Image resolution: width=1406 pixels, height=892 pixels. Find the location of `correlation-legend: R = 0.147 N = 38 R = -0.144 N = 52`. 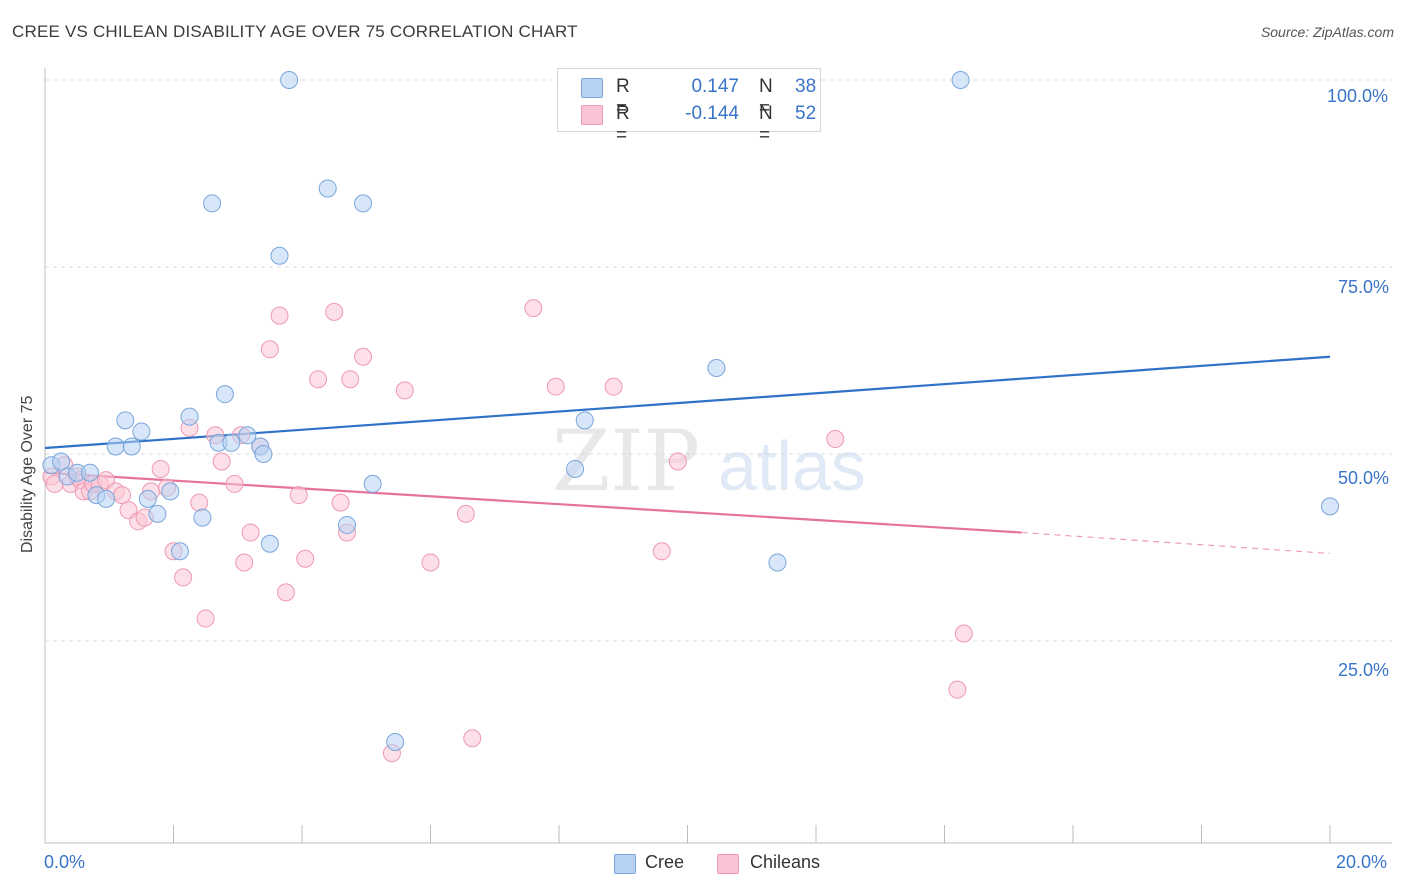

correlation-legend: R = 0.147 N = 38 R = -0.144 N = 52 is located at coordinates (689, 107).